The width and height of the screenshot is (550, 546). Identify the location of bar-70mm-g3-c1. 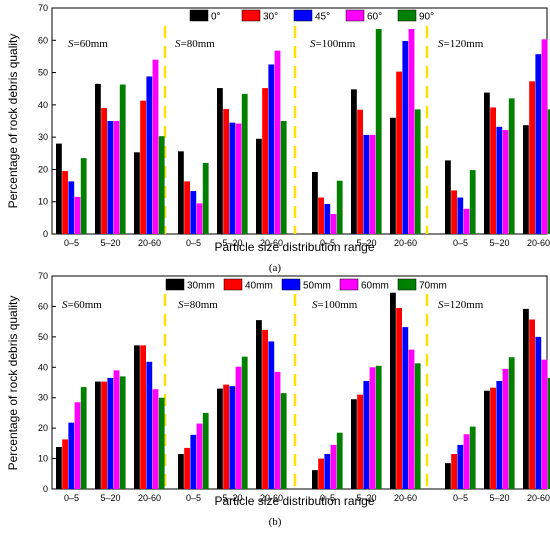
(339, 460).